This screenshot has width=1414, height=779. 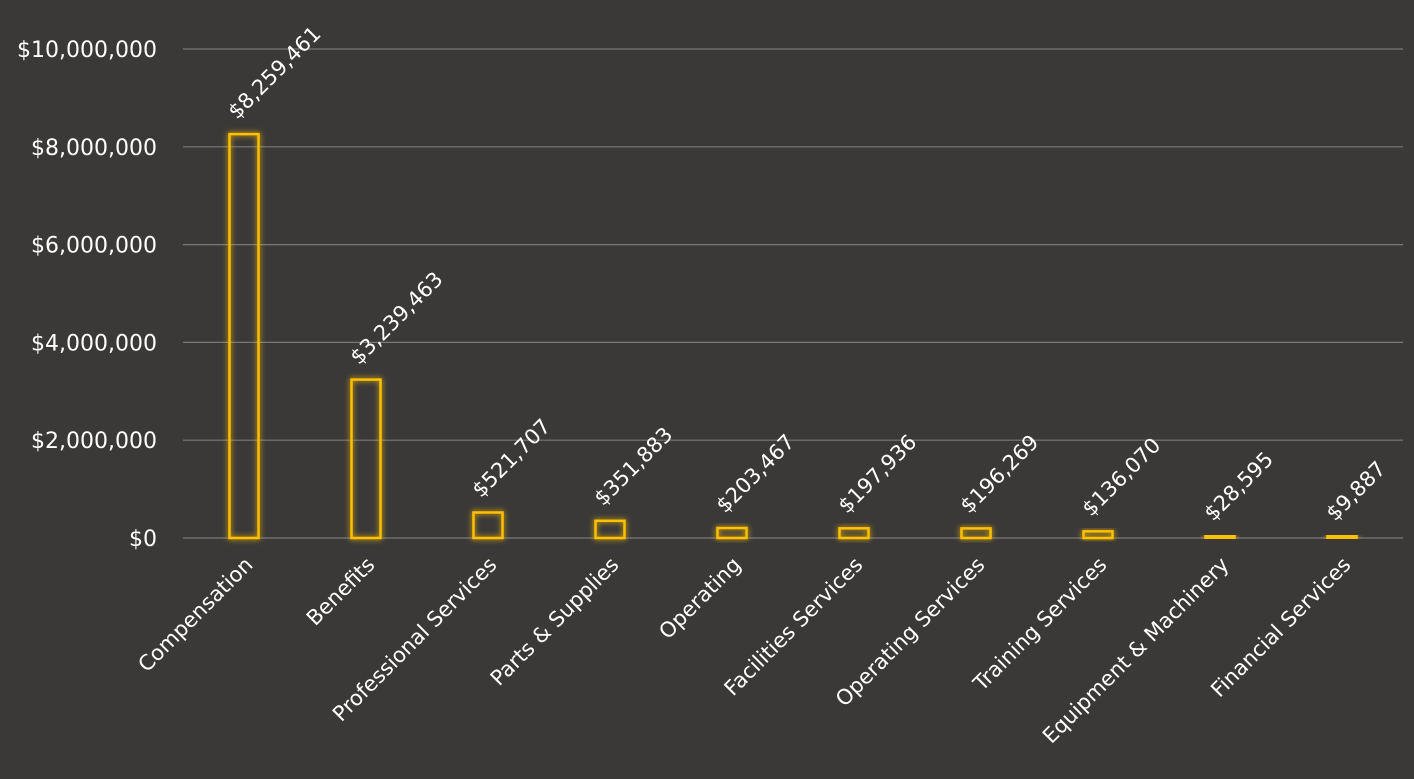 I want to click on data-label: $9,887, so click(x=1356, y=491).